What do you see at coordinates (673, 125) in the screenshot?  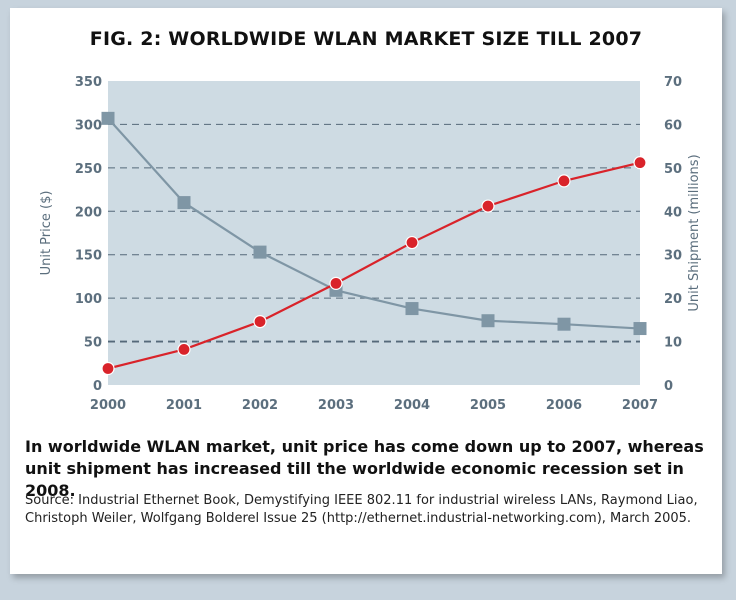 I see `y-right-tick-label: 60` at bounding box center [673, 125].